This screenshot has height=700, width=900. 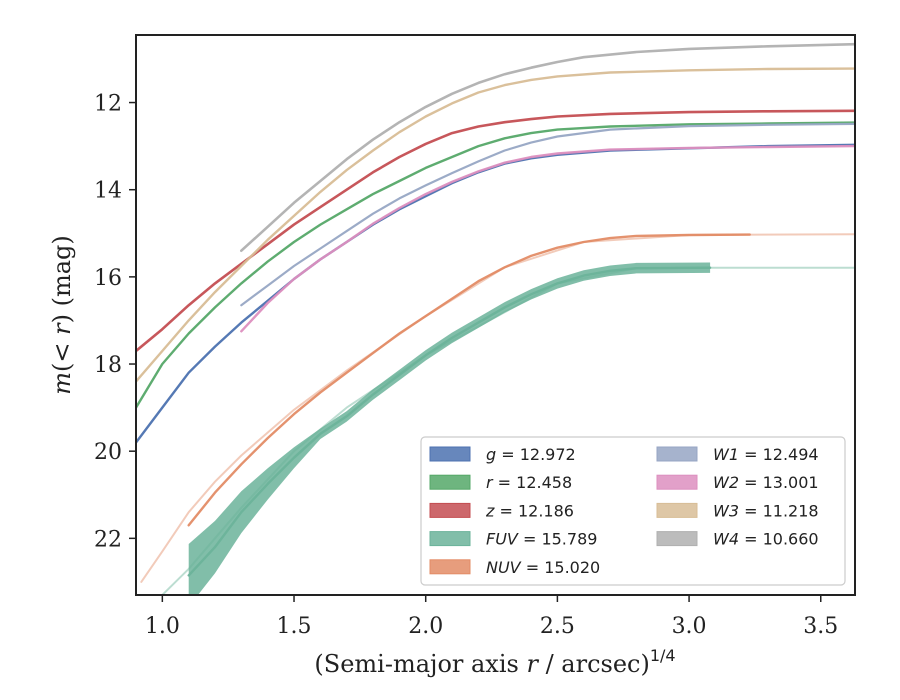 I want to click on legend-label-z: z = 12.186, so click(x=529, y=510).